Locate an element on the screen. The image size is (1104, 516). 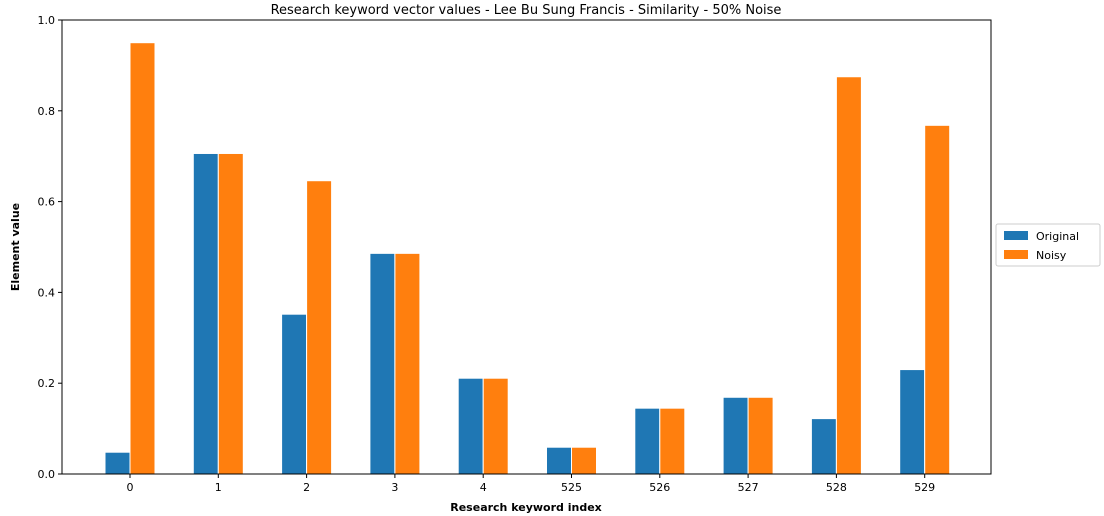
legend-label-noisy: Noisy is located at coordinates (1051, 255).